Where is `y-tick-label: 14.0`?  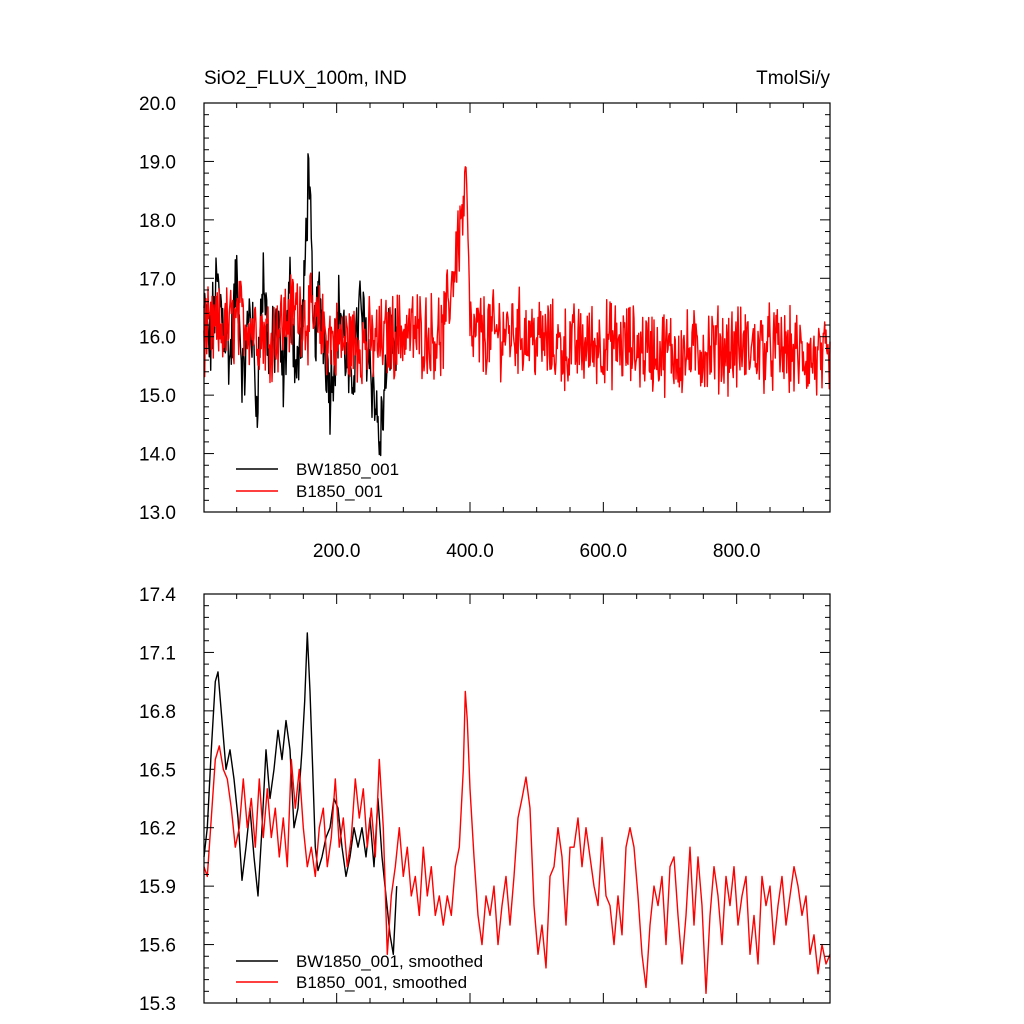
y-tick-label: 14.0 is located at coordinates (157, 455).